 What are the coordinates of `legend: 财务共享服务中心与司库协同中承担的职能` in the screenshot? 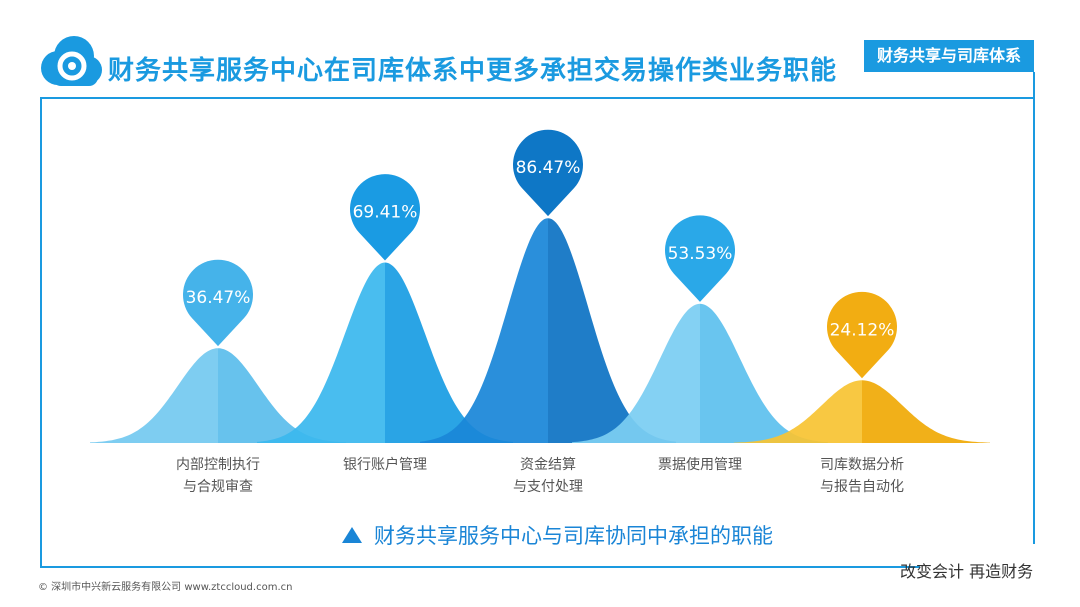 It's located at (557, 535).